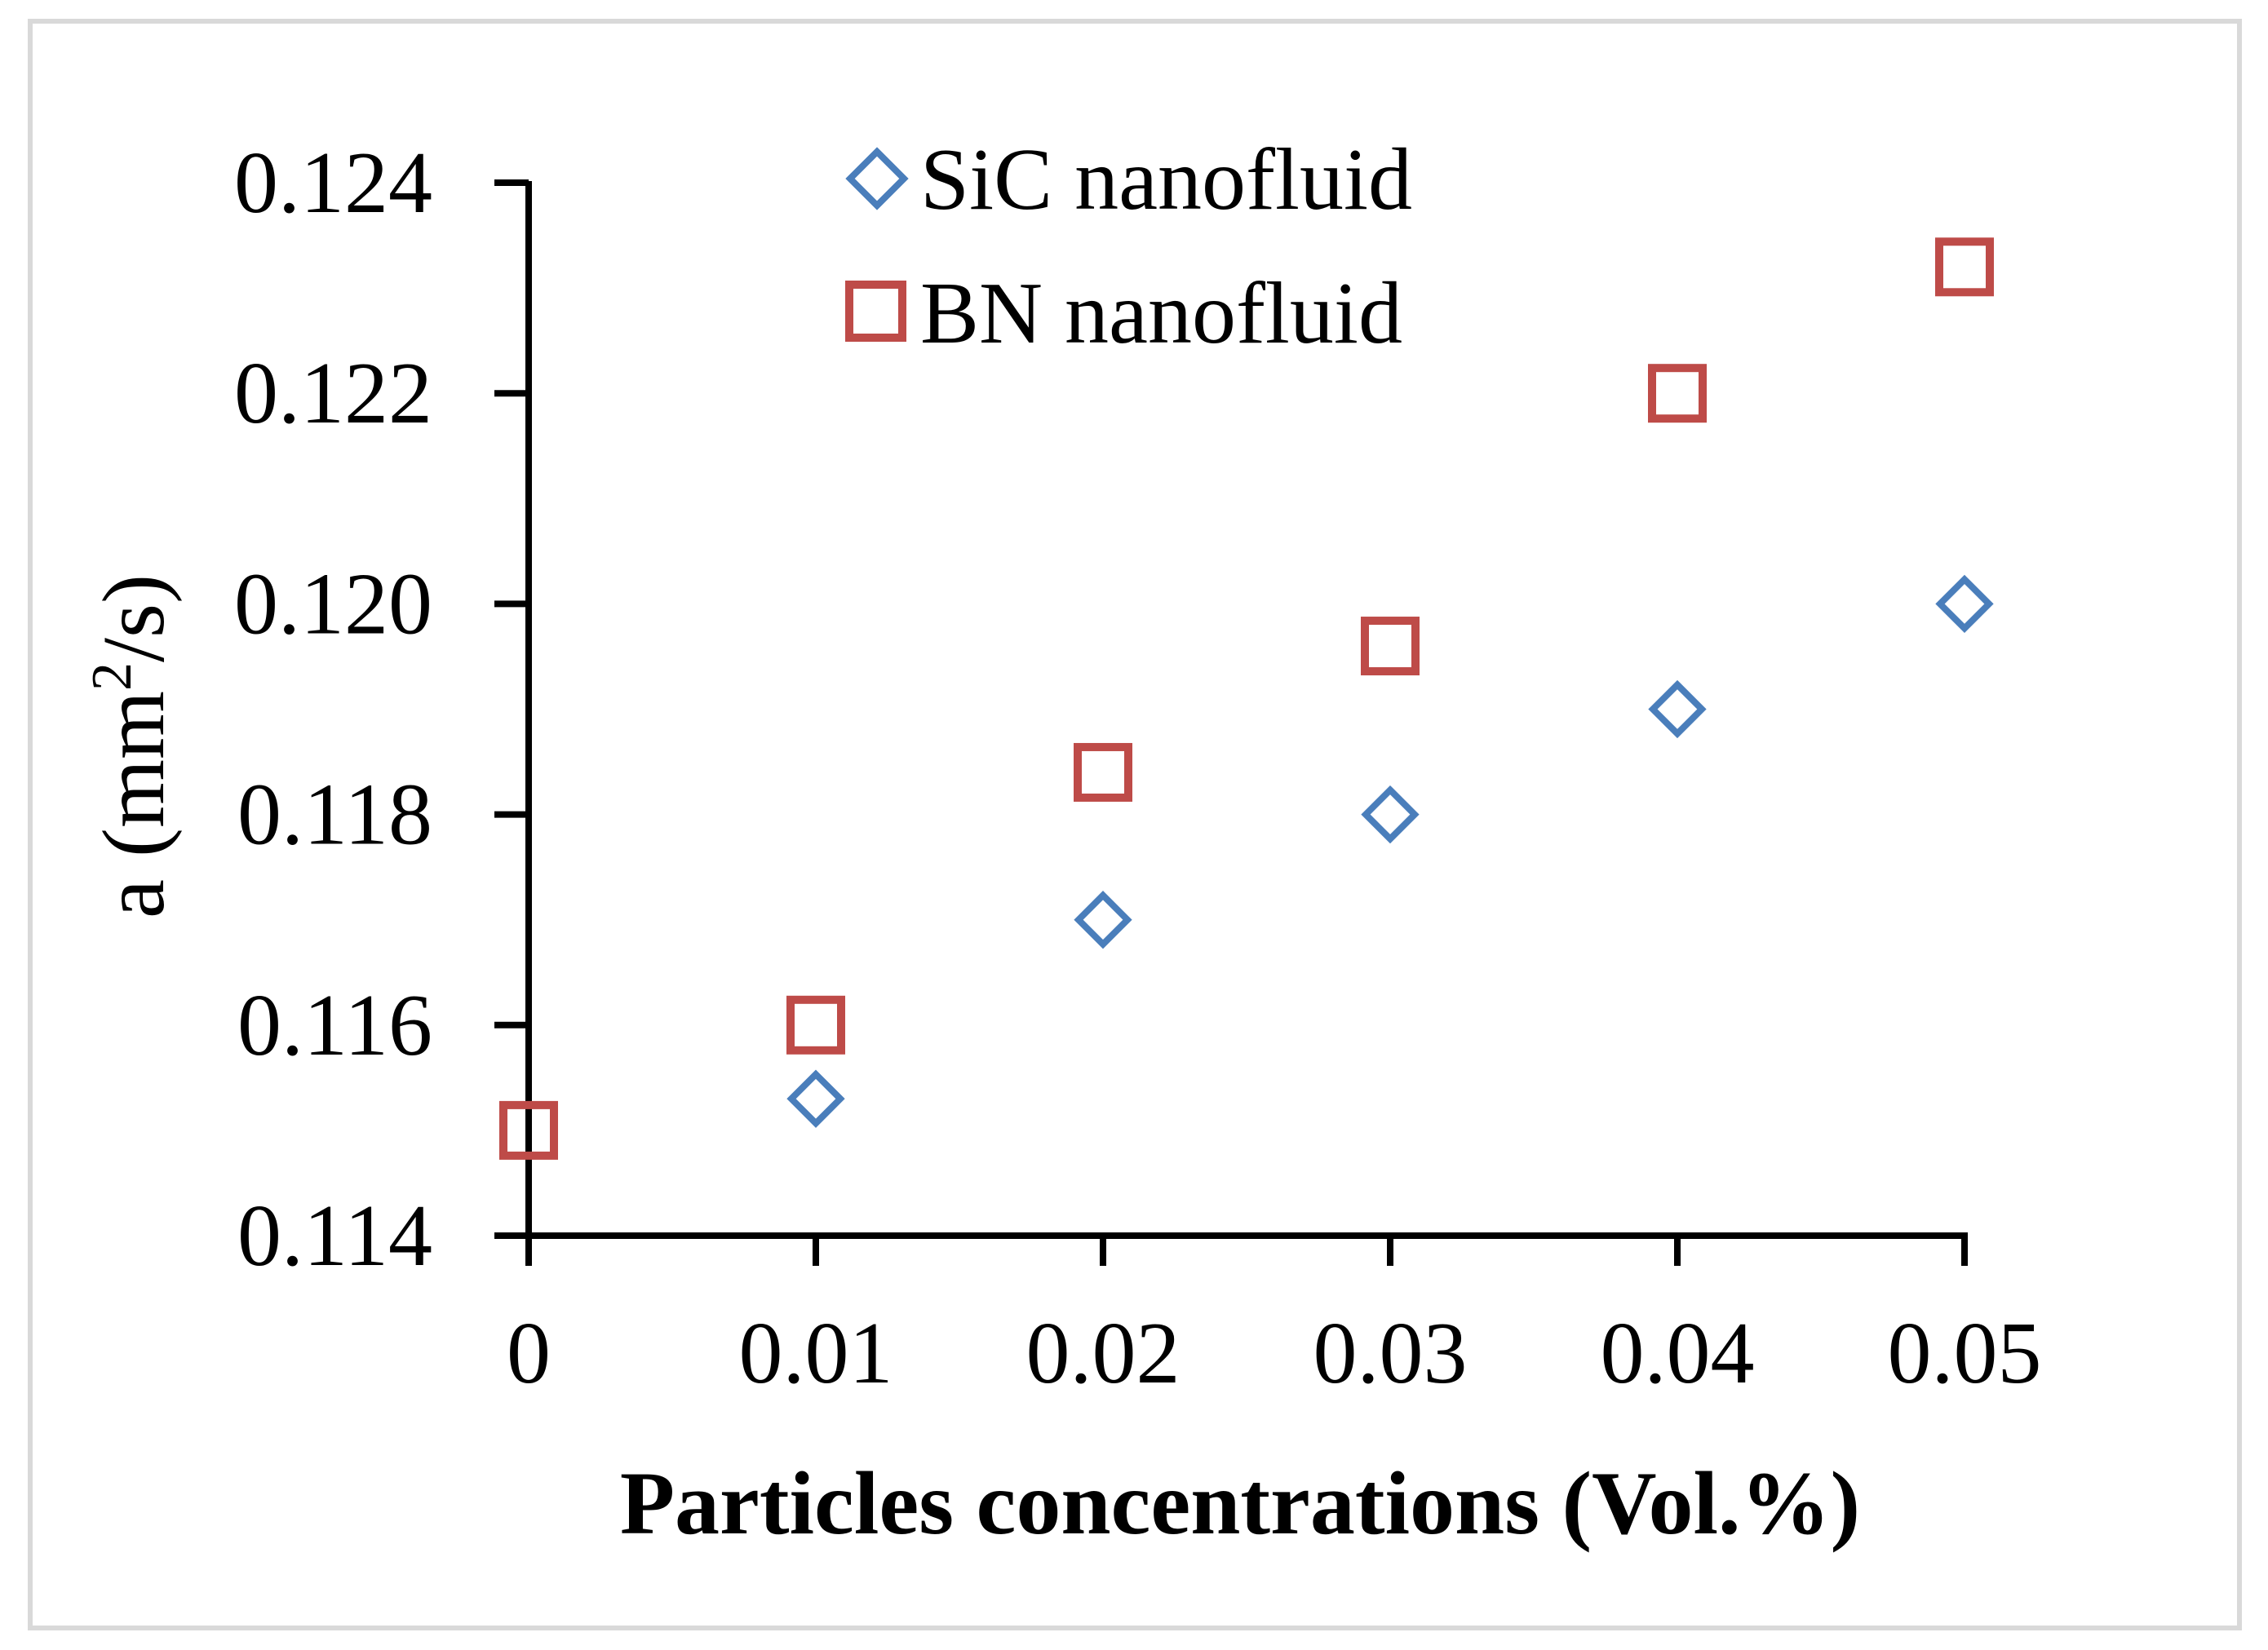  Describe the element at coordinates (1166, 179) in the screenshot. I see `legend-label-sic: SiC nanofluid` at that location.